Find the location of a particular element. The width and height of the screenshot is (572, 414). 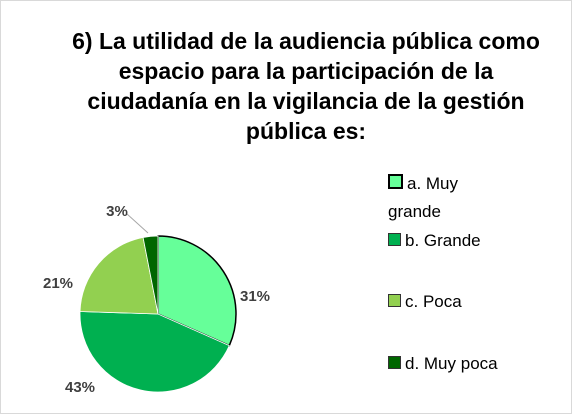

legend-entry: d. Muy poca is located at coordinates (453, 364).